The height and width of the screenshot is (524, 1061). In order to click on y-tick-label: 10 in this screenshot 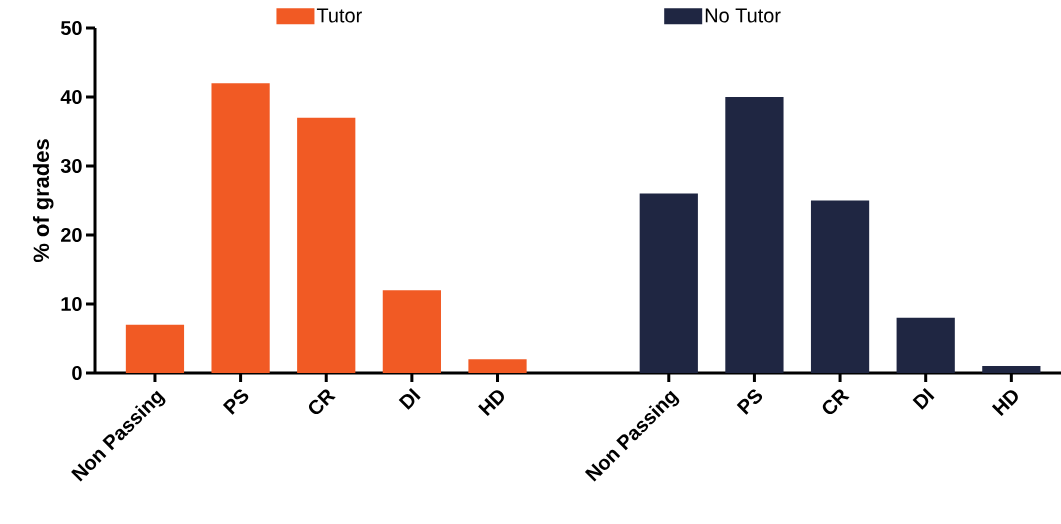, I will do `click(71, 304)`.